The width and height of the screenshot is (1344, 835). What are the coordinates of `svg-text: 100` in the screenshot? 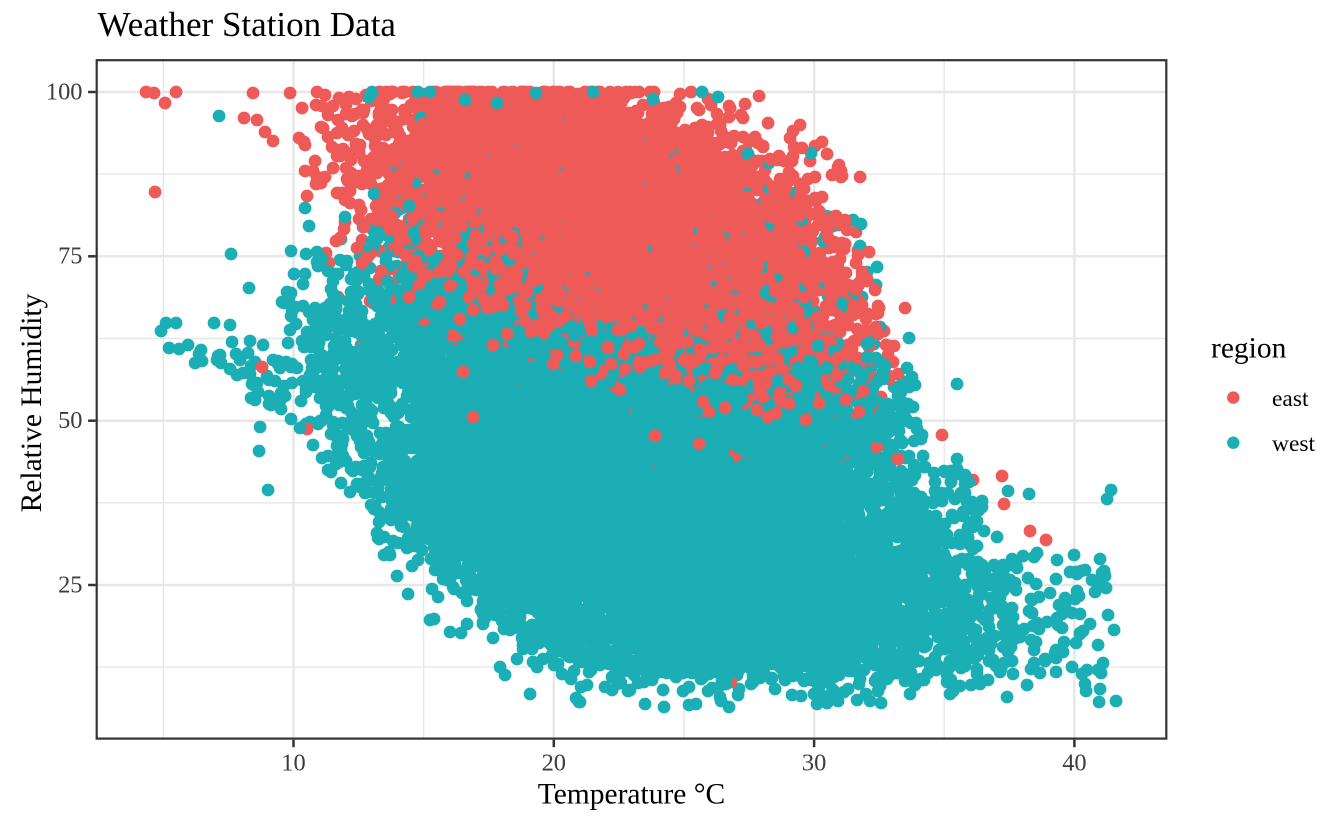 It's located at (64, 91).